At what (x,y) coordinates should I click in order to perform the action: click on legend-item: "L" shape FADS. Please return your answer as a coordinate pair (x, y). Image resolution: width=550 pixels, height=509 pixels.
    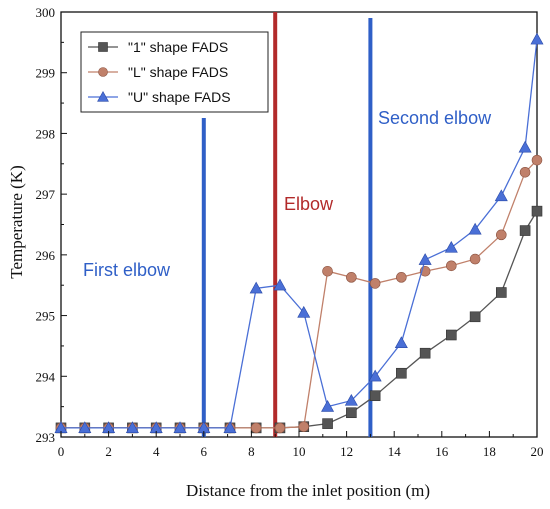
    Looking at the image, I should click on (158, 72).